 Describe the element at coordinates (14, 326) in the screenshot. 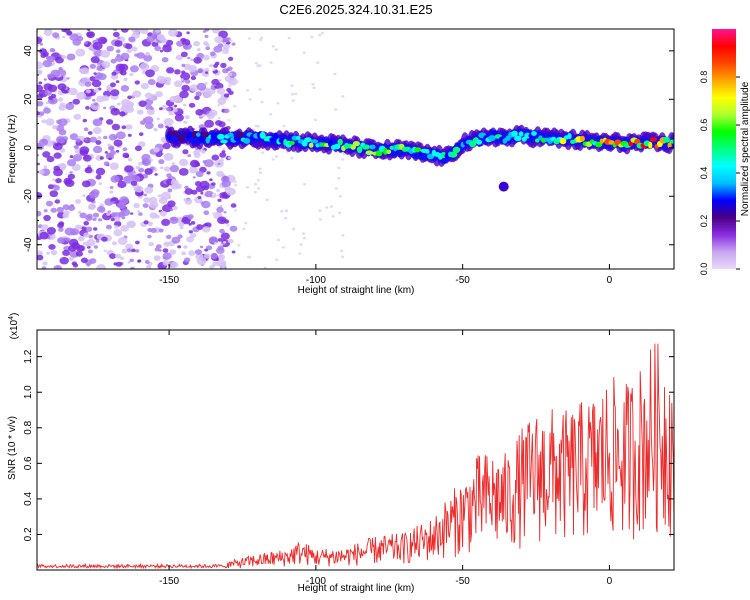

I see `snr-multiplier-label: (x104)` at that location.